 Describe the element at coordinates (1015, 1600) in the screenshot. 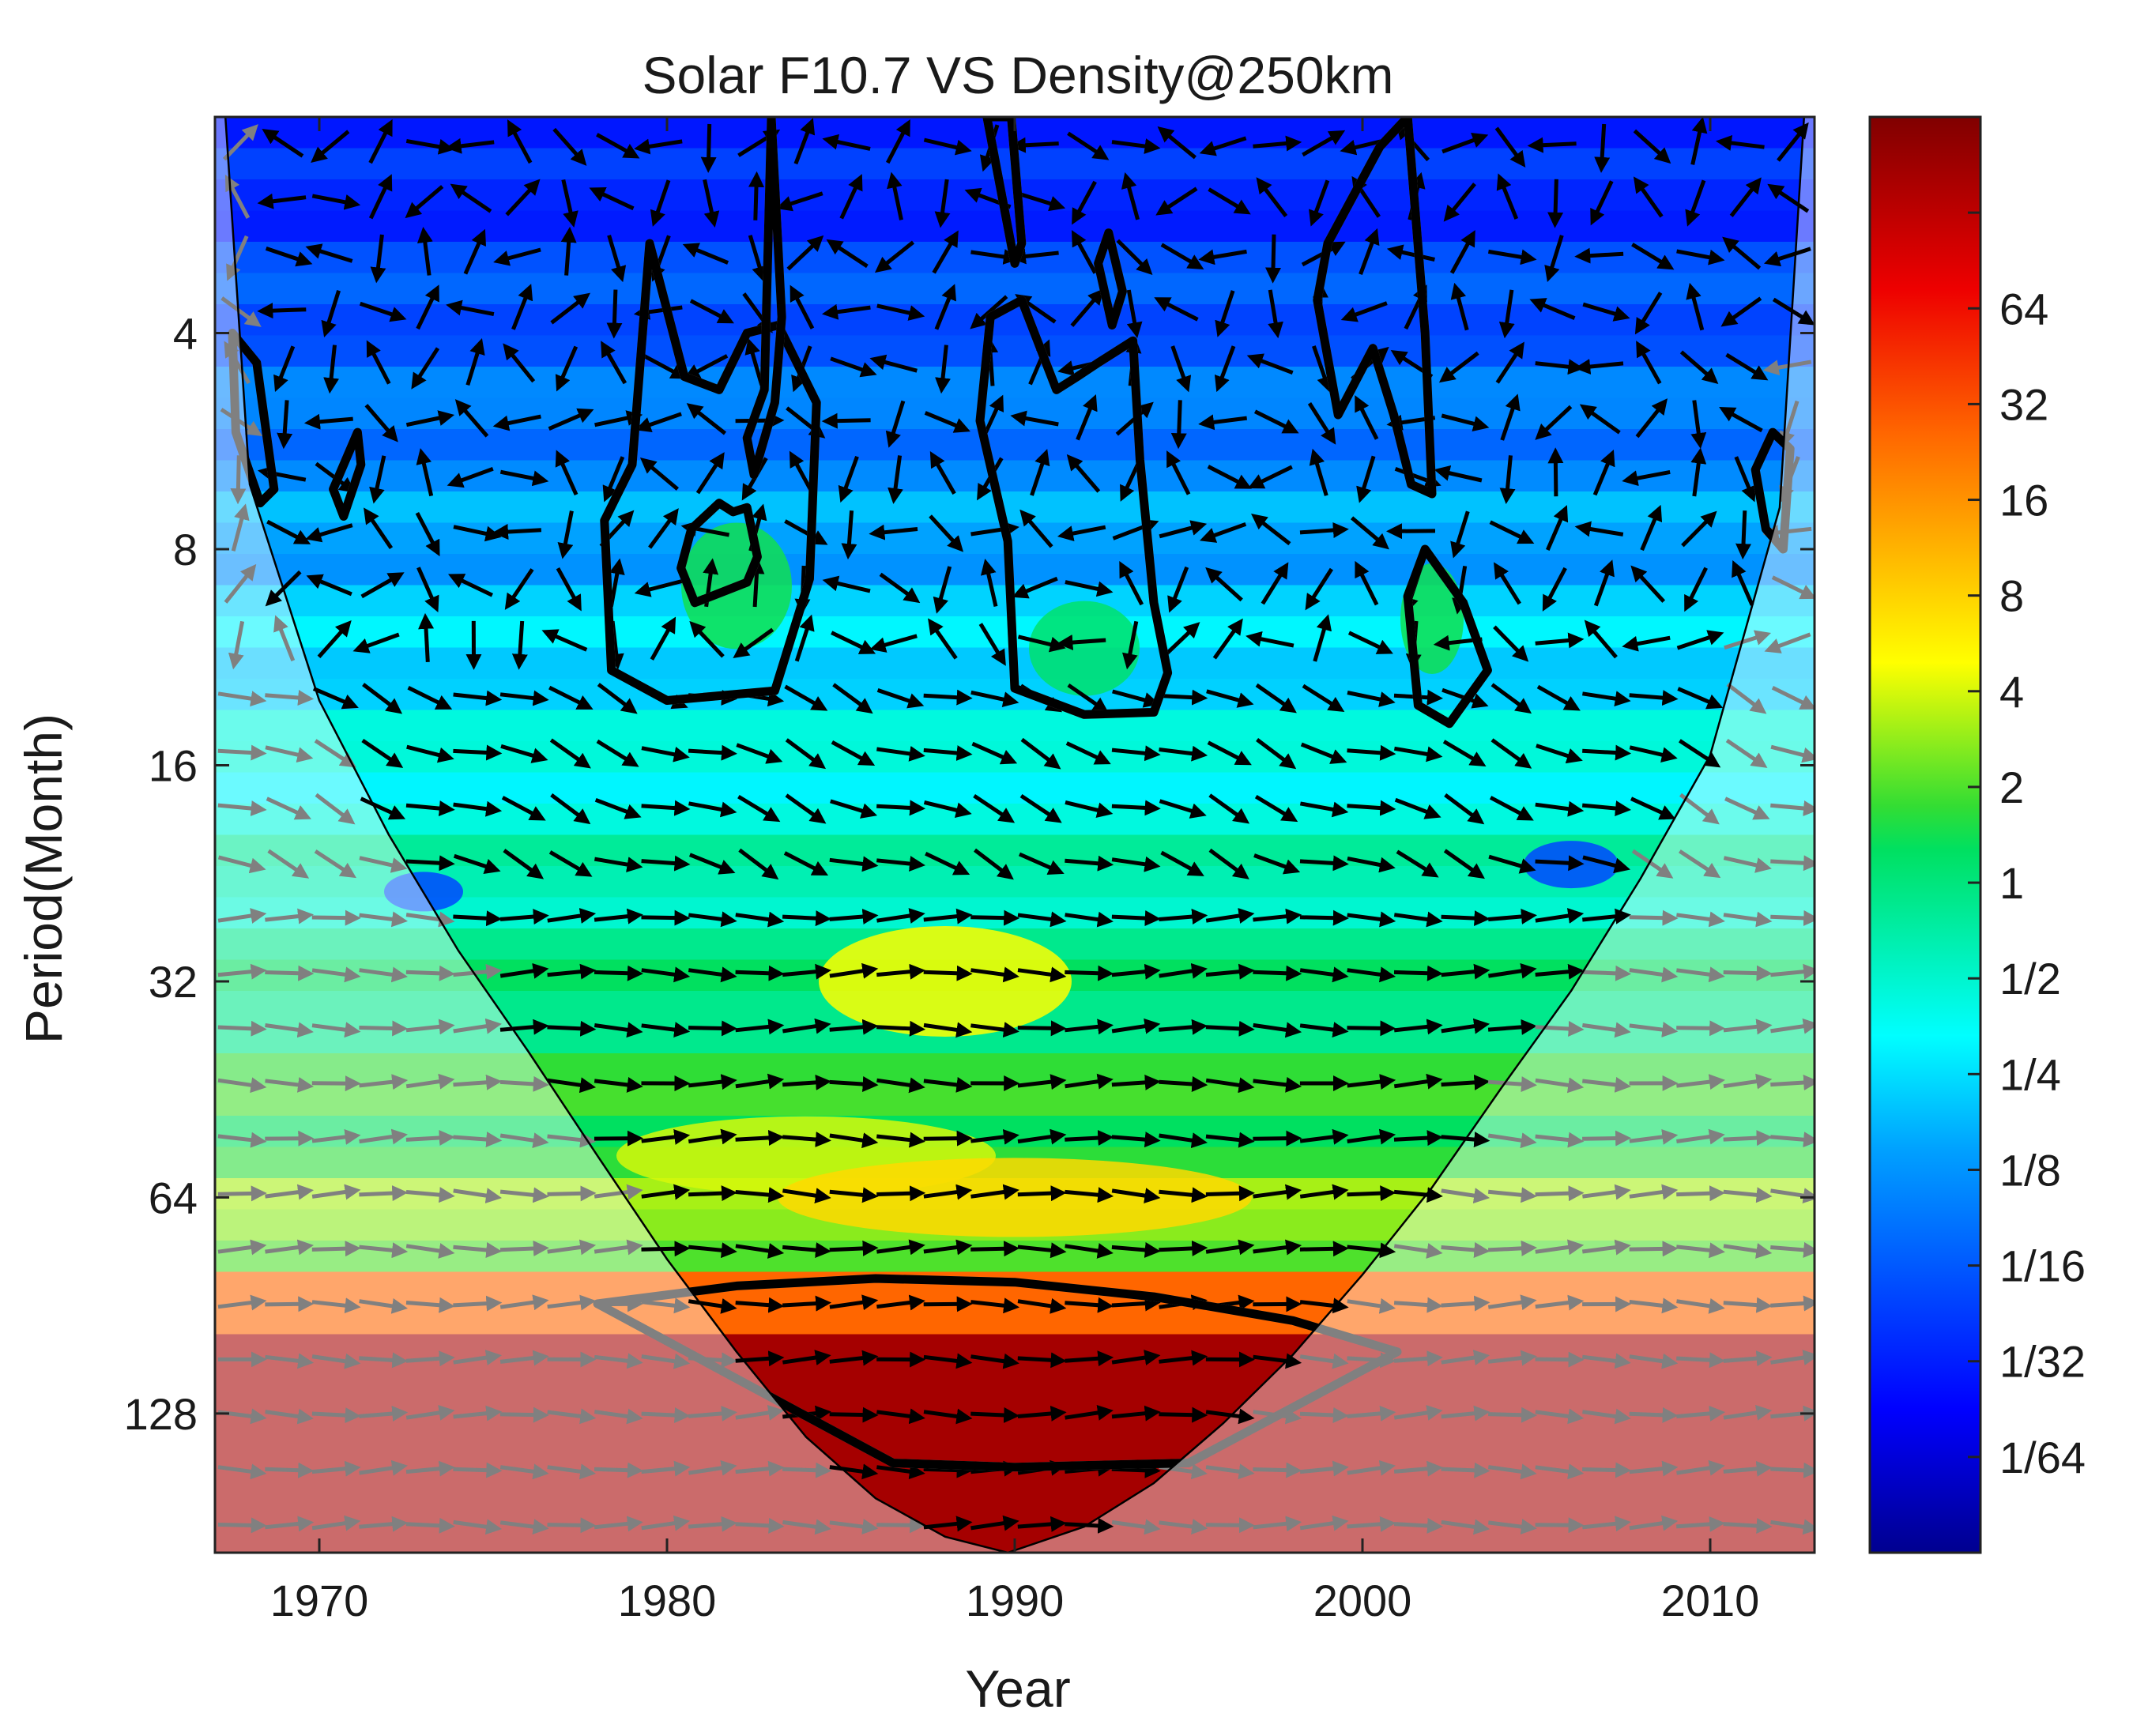

I see `x-tick-label: 1990` at that location.